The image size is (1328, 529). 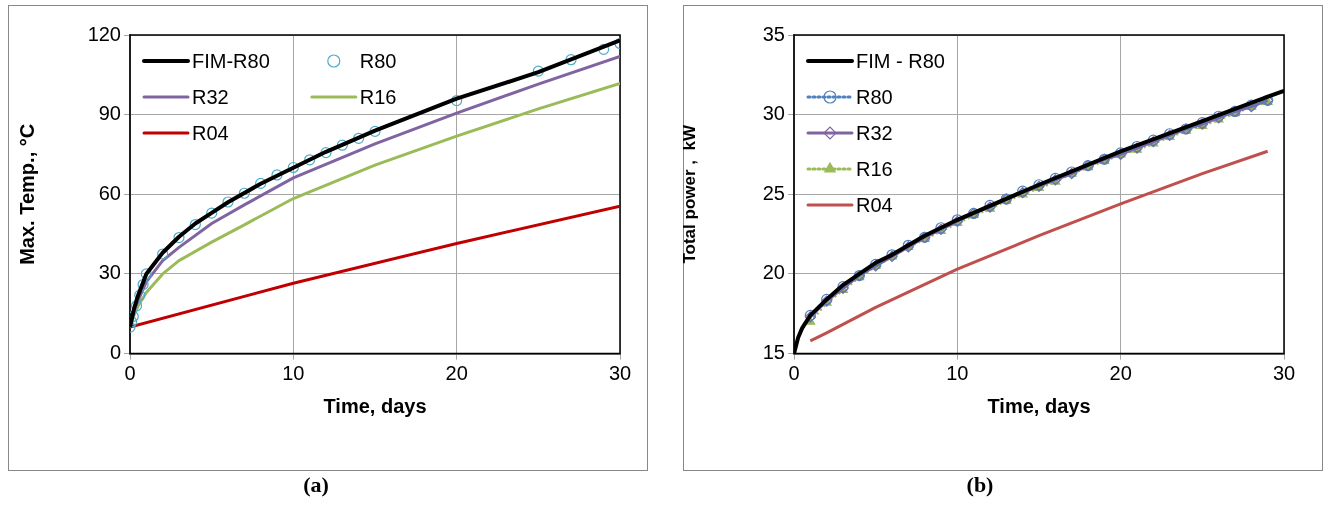 I want to click on y-axis-title: Total power , kW, so click(x=689, y=194).